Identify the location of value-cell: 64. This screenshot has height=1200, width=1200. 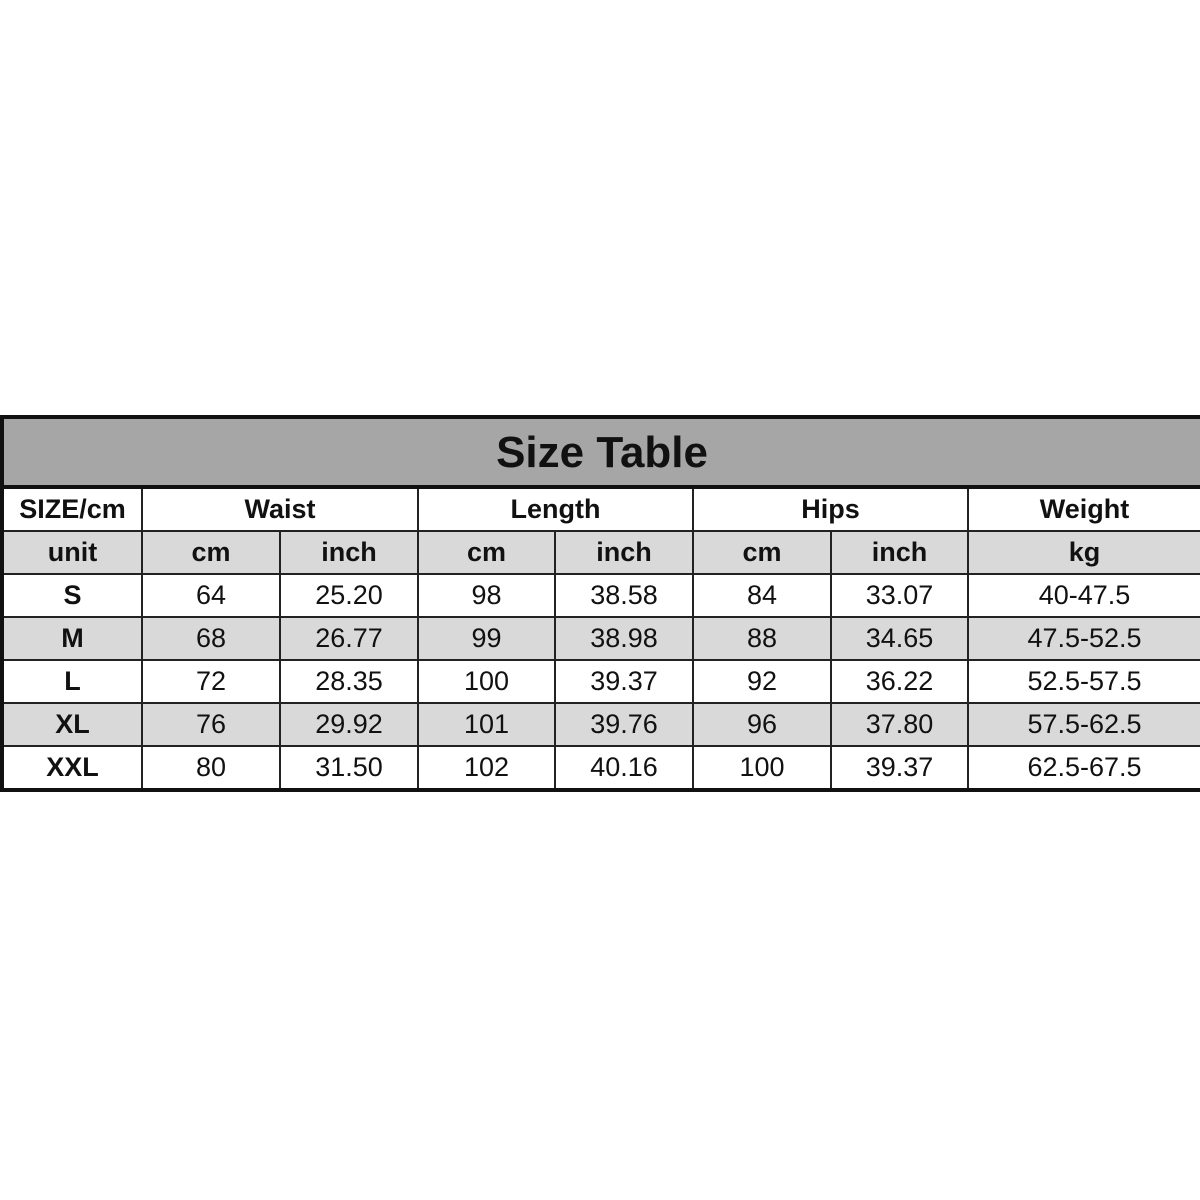
(211, 595).